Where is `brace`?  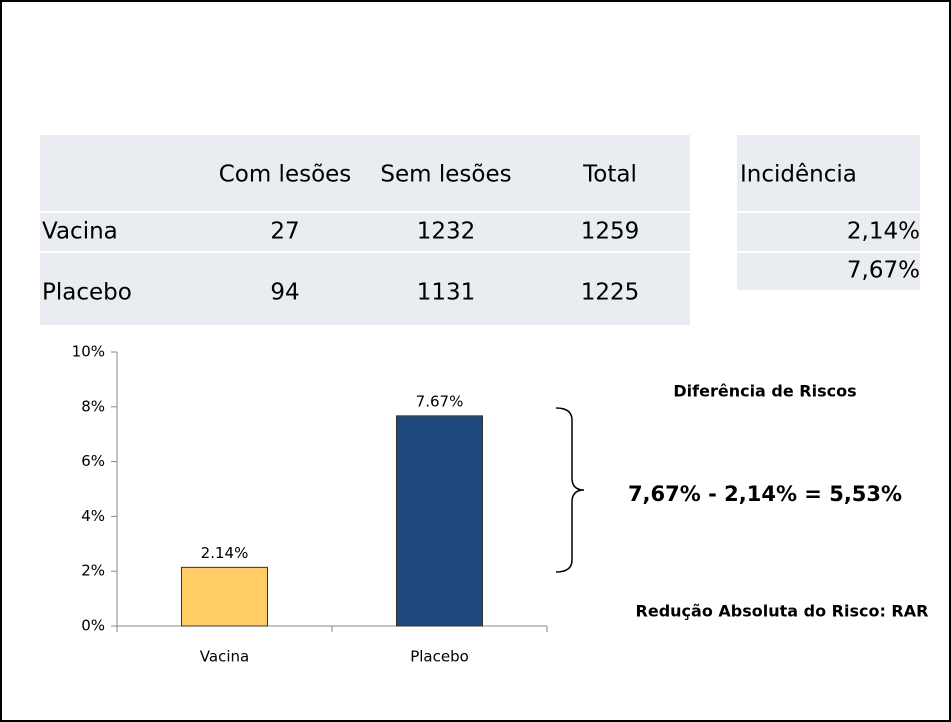
brace is located at coordinates (570, 490).